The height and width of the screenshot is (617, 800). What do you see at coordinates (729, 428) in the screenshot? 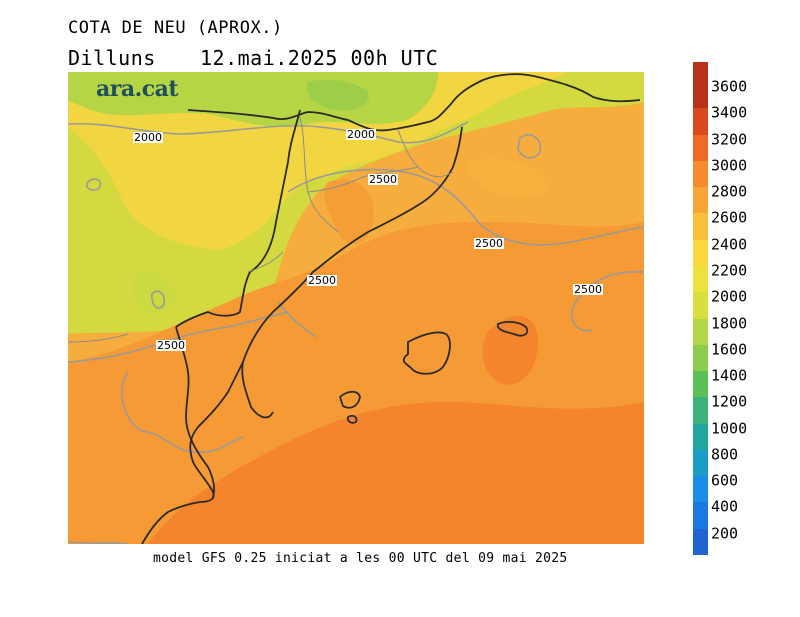
I see `legend-label: 1000` at bounding box center [729, 428].